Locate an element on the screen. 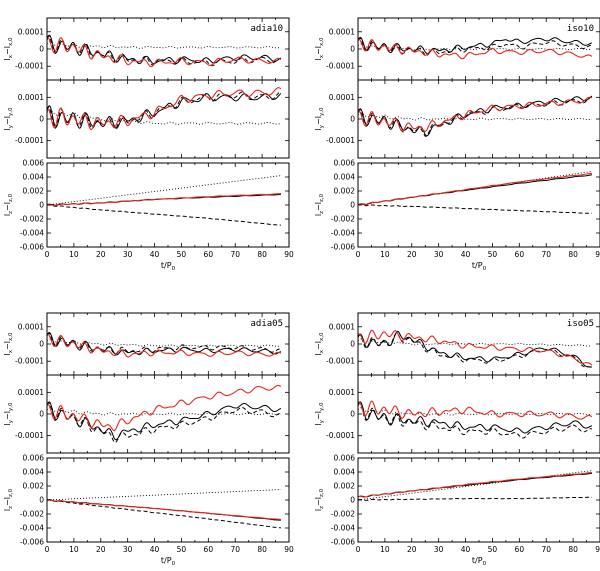  x-tick-label: 10 is located at coordinates (385, 254).